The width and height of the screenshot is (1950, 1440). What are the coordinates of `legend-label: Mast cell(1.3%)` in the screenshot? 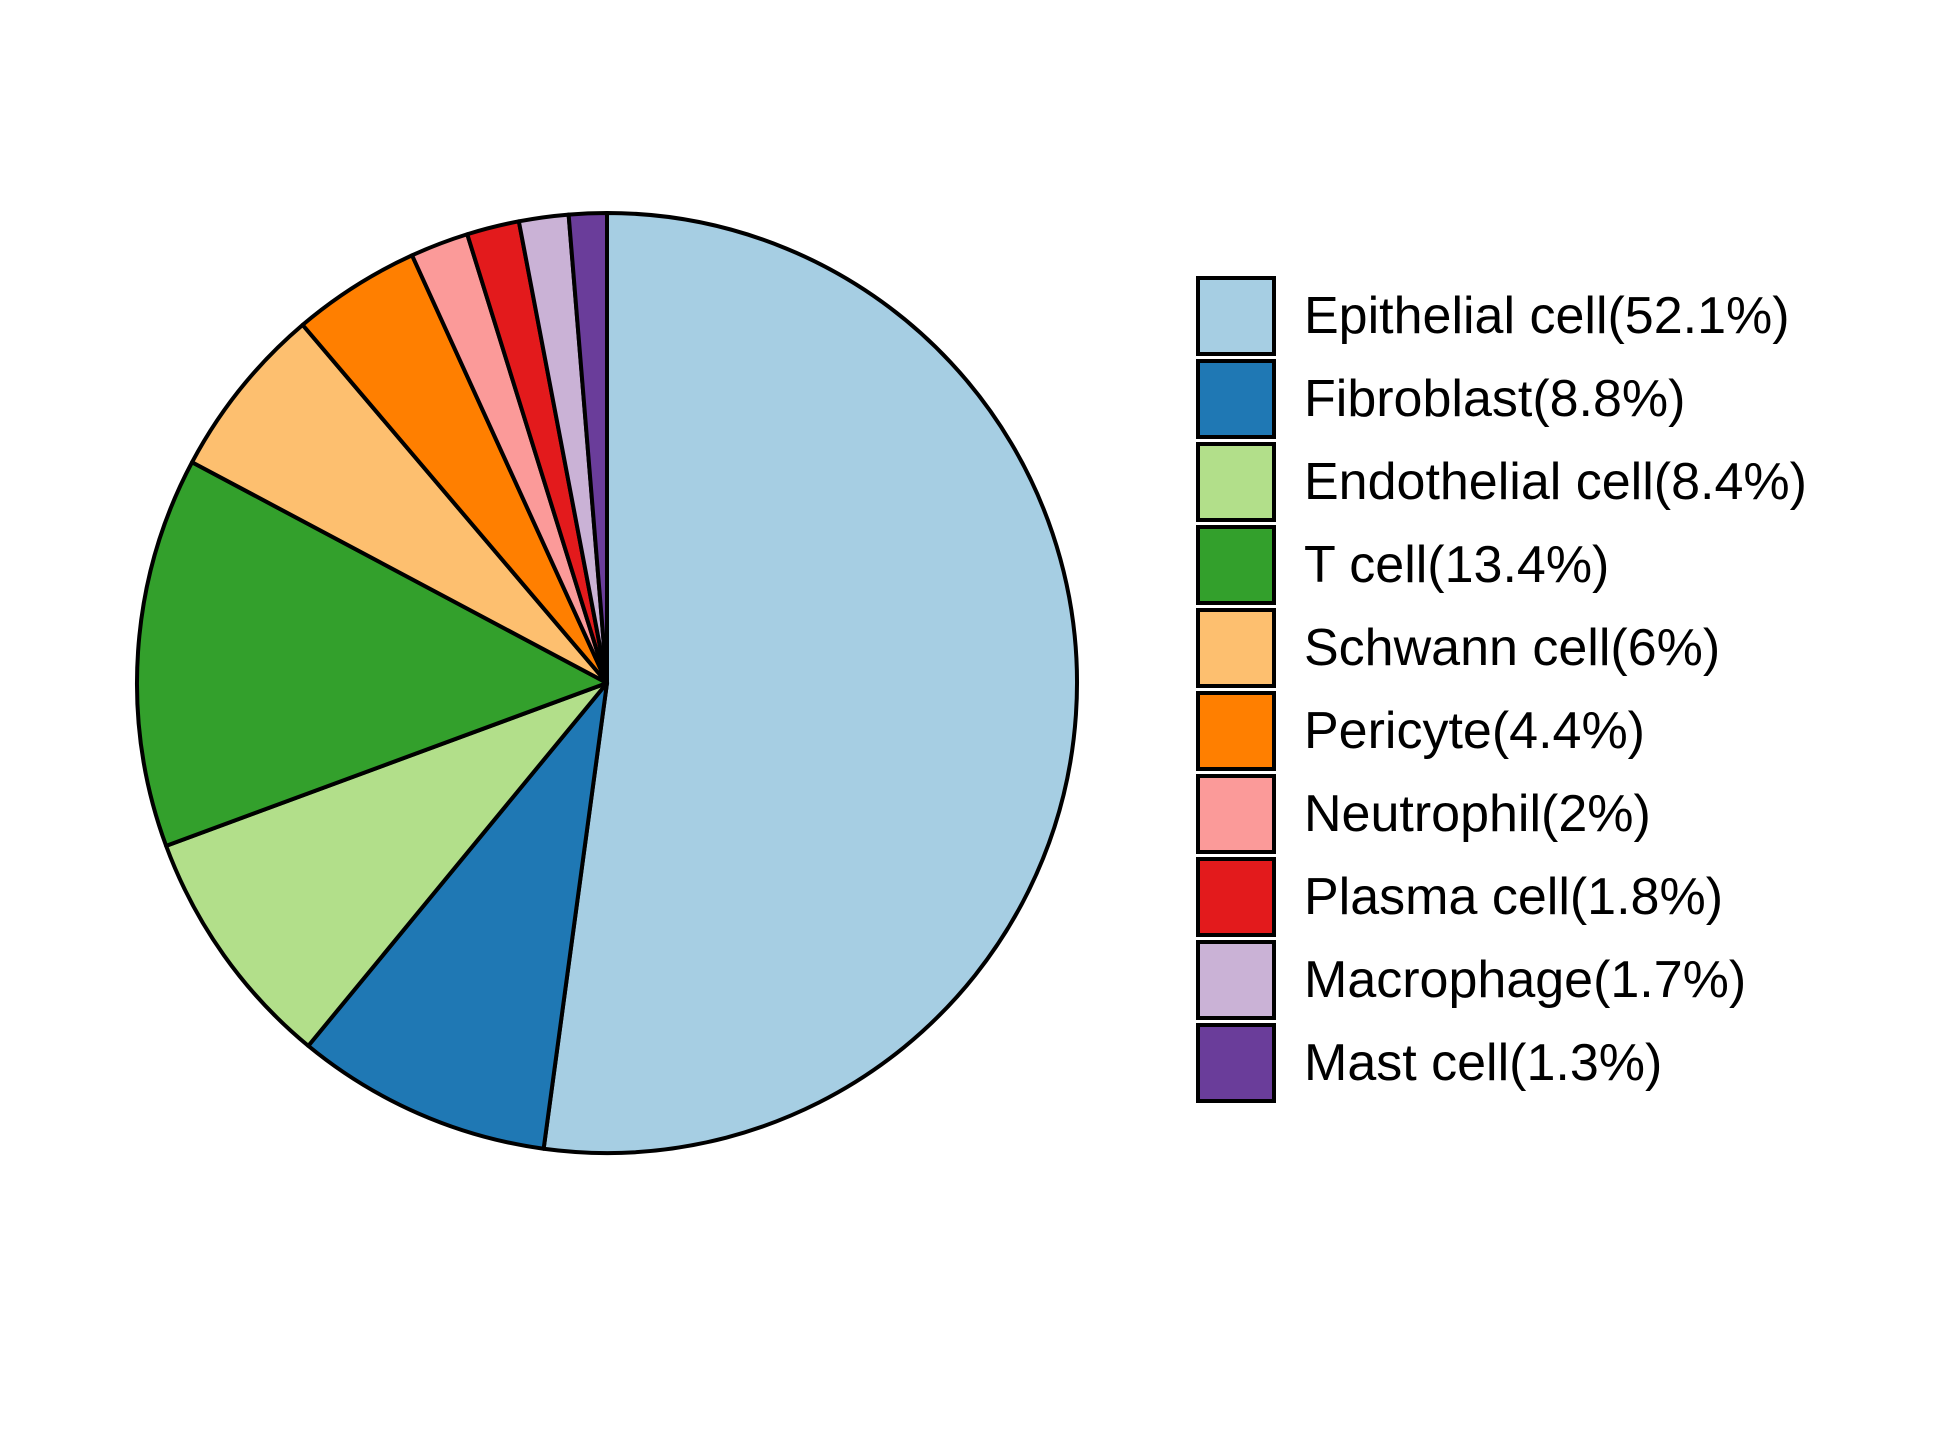 It's located at (1483, 1063).